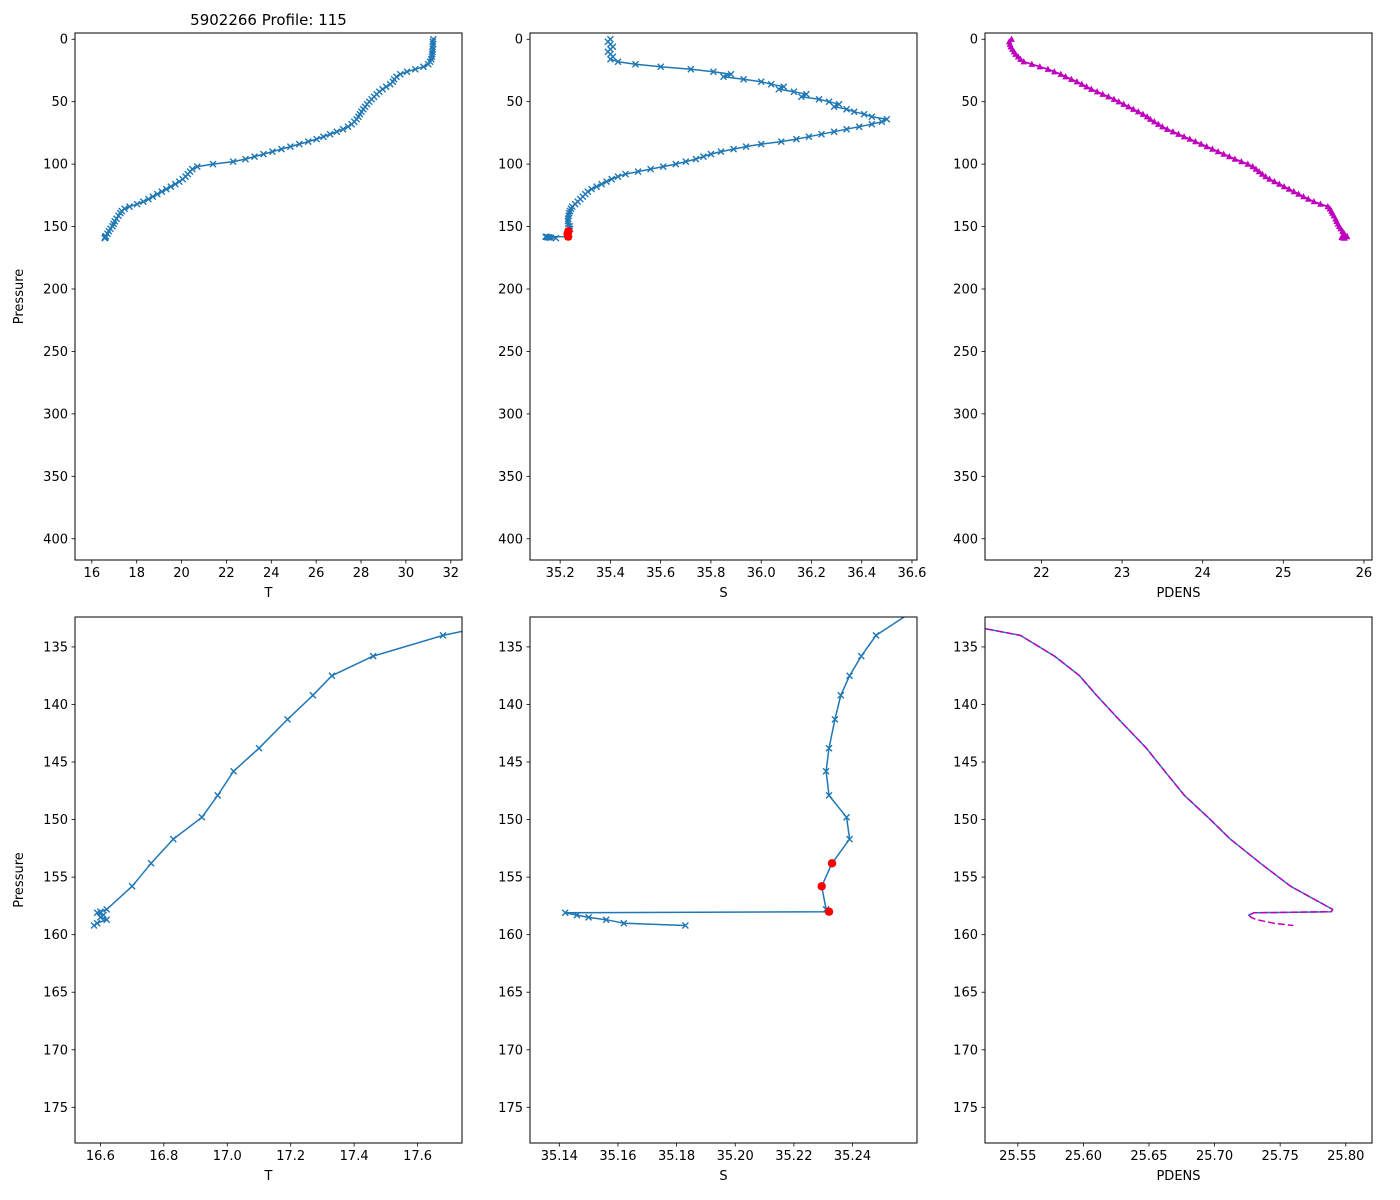 Image resolution: width=1400 pixels, height=1200 pixels. What do you see at coordinates (92, 573) in the screenshot?
I see `x-tick-label: 16` at bounding box center [92, 573].